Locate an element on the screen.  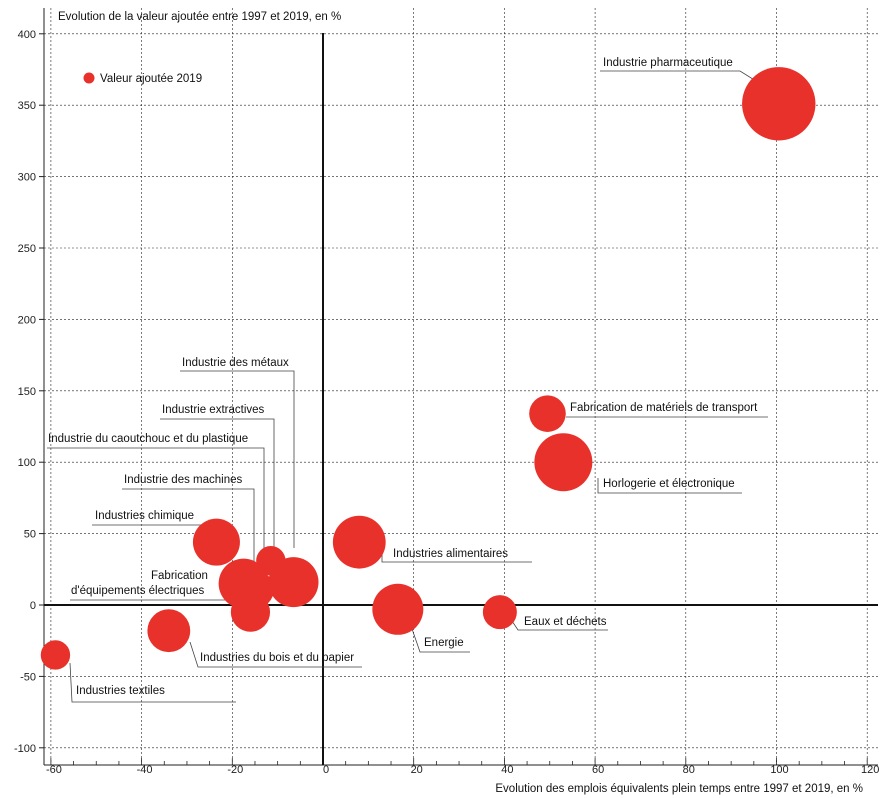
label-horlogerie: Horlogerie et électronique is located at coordinates (669, 484).